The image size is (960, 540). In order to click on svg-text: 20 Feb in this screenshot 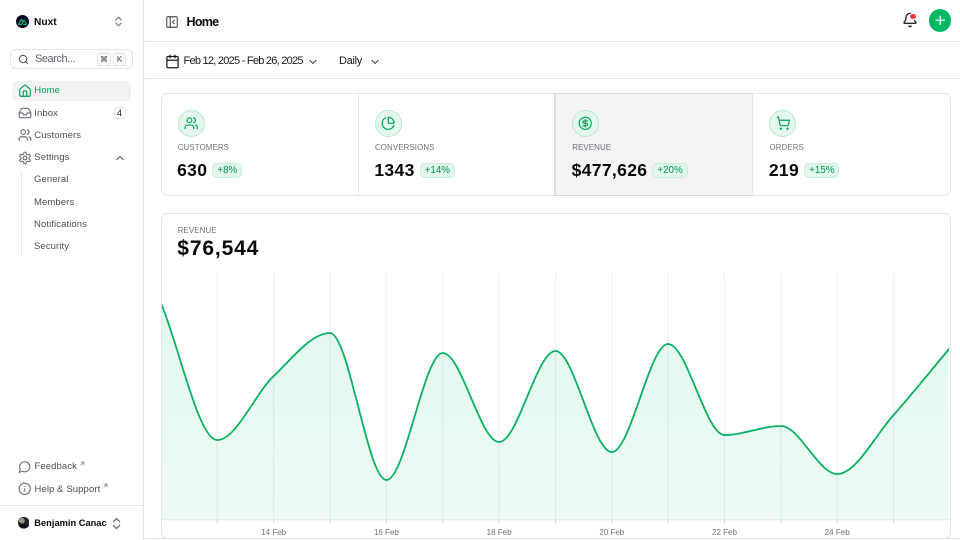, I will do `click(611, 532)`.